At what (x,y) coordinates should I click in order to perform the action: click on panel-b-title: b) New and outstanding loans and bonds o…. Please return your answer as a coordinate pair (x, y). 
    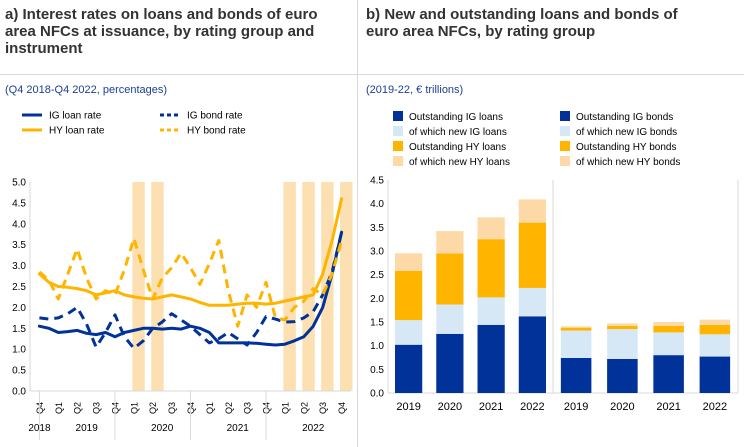
    Looking at the image, I should click on (553, 23).